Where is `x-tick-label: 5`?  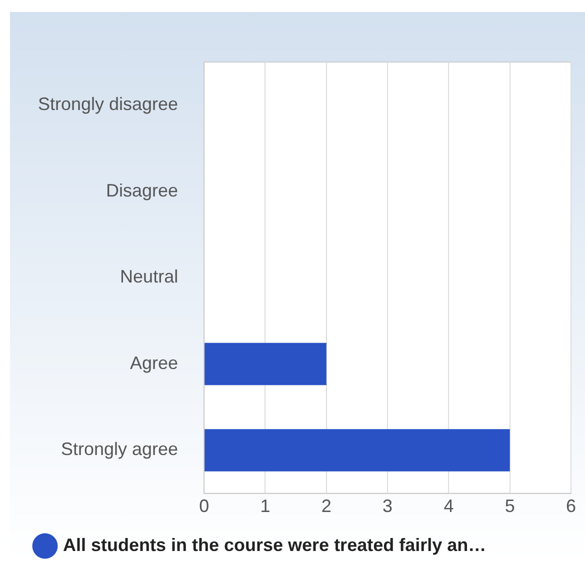
x-tick-label: 5 is located at coordinates (509, 506).